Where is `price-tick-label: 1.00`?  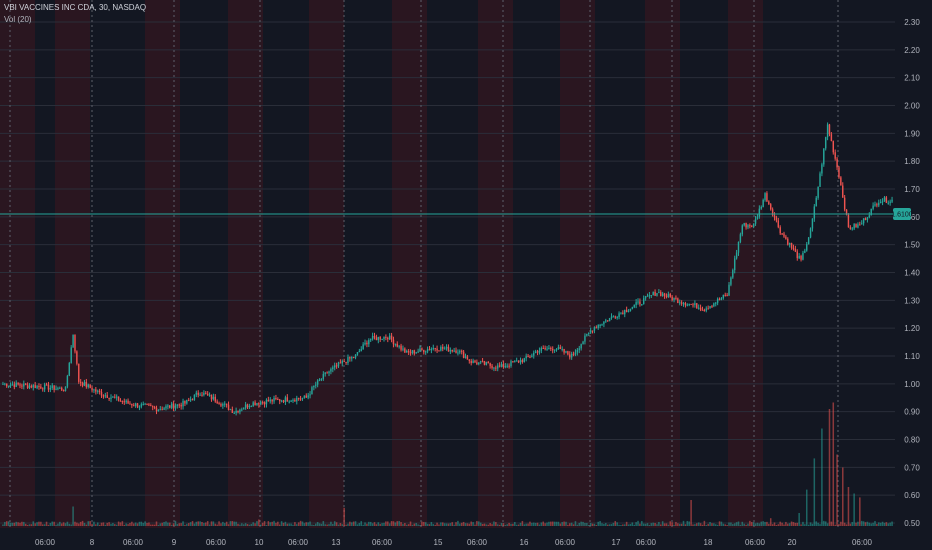 price-tick-label: 1.00 is located at coordinates (912, 384).